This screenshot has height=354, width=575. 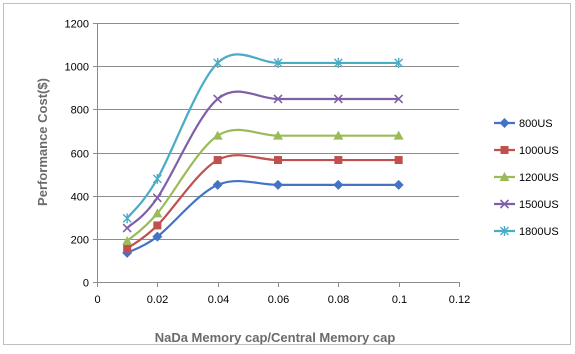 What do you see at coordinates (80, 241) in the screenshot?
I see `y-tick-label: 200` at bounding box center [80, 241].